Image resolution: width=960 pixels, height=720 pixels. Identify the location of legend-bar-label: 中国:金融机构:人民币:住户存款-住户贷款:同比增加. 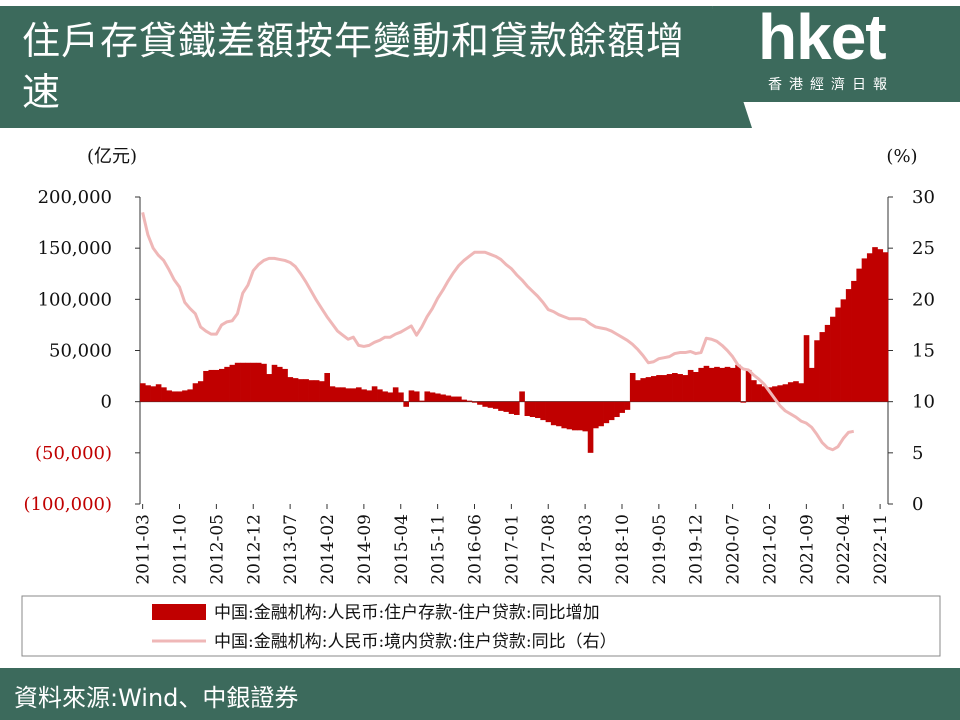
(407, 613).